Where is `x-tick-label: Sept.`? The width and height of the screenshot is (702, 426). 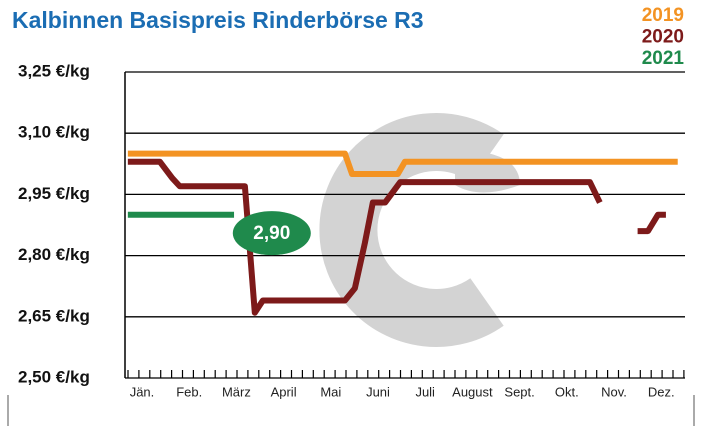
x-tick-label: Sept. is located at coordinates (519, 391).